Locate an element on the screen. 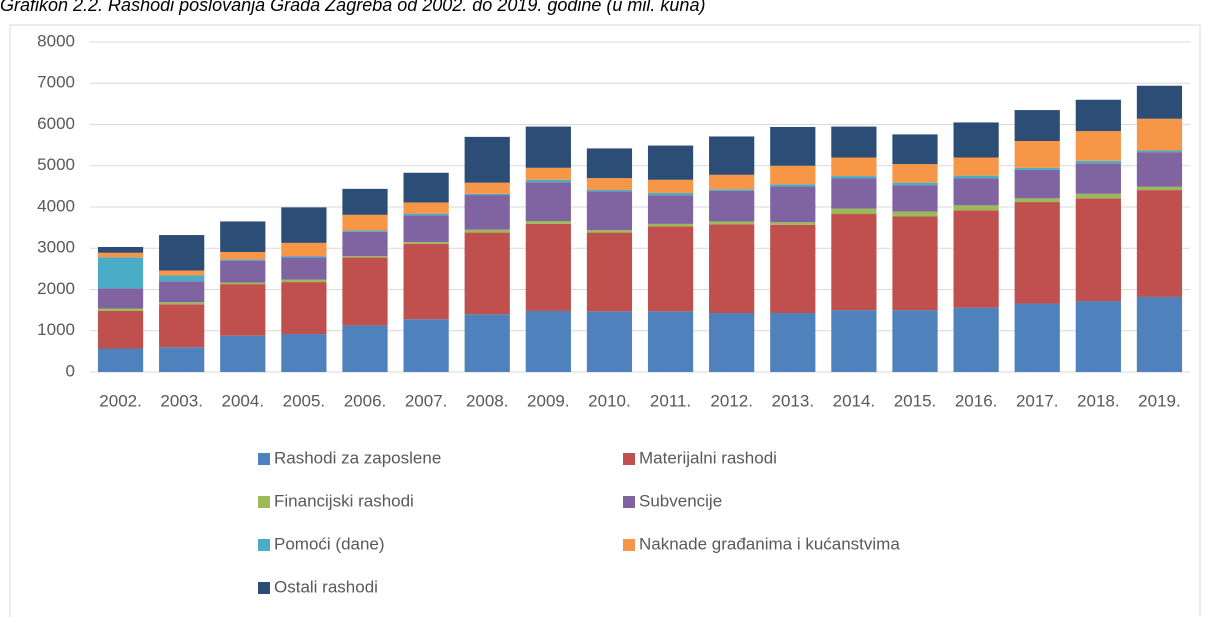 The height and width of the screenshot is (617, 1206). legend-label: Materijalni rashodi is located at coordinates (708, 457).